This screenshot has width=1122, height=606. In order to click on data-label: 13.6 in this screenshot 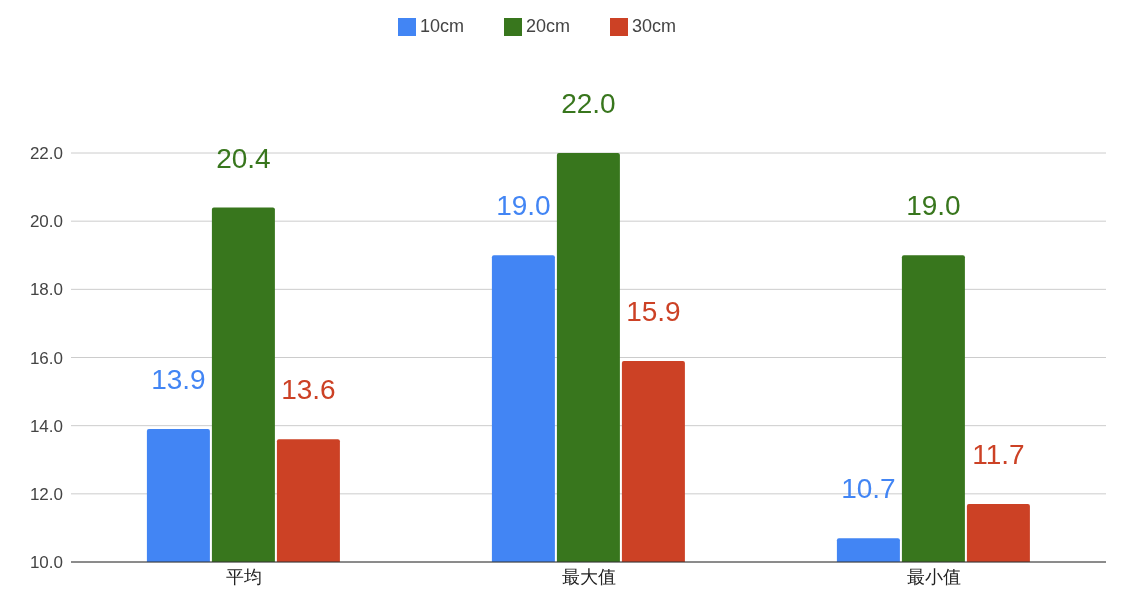, I will do `click(308, 390)`.